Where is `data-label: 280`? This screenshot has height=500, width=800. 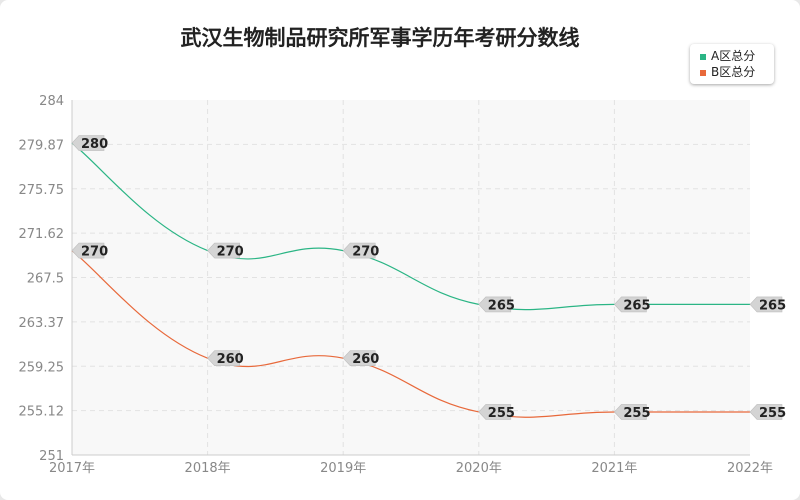 data-label: 280 is located at coordinates (94, 144).